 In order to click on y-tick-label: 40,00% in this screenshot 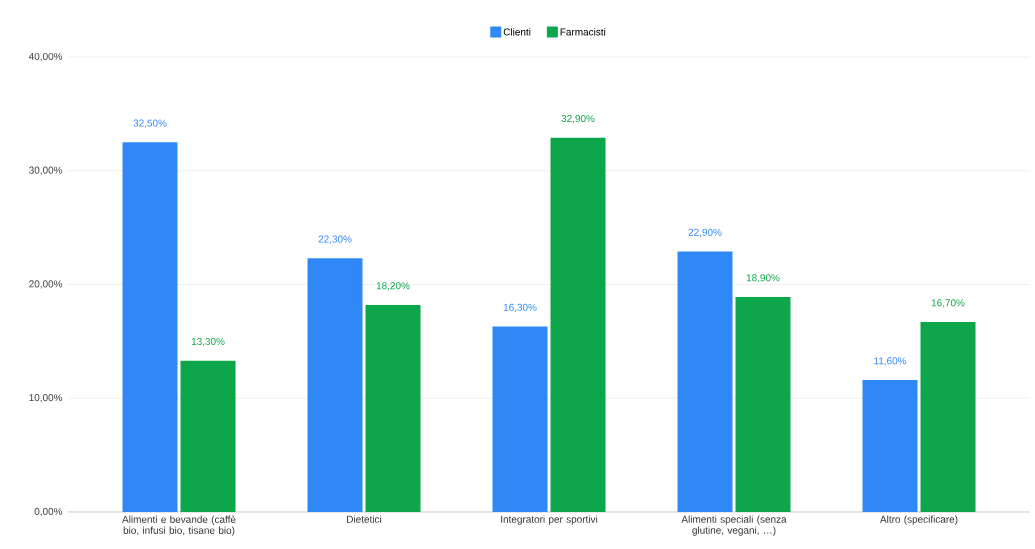, I will do `click(45, 57)`.